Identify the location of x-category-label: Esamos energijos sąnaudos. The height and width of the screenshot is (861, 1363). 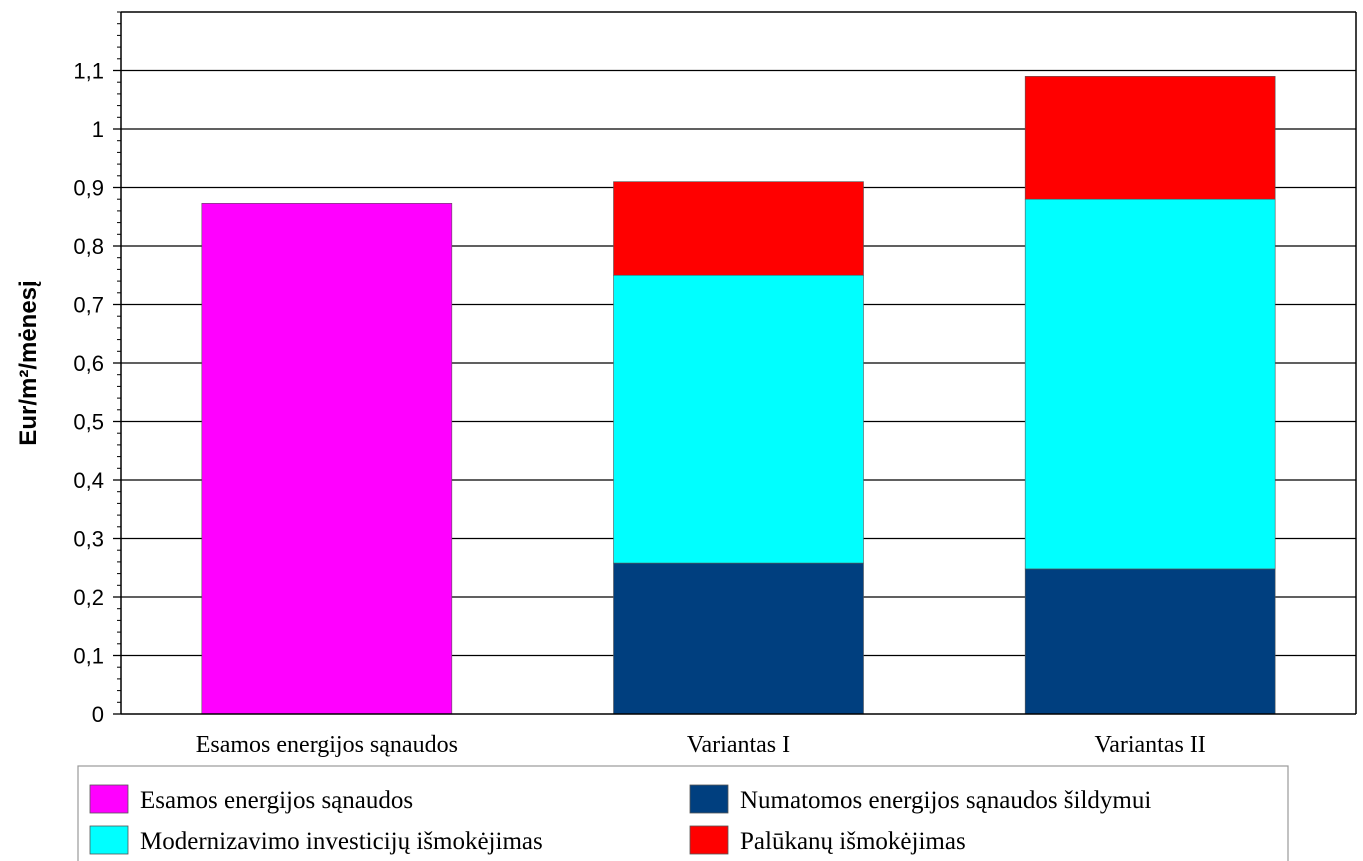
(327, 745).